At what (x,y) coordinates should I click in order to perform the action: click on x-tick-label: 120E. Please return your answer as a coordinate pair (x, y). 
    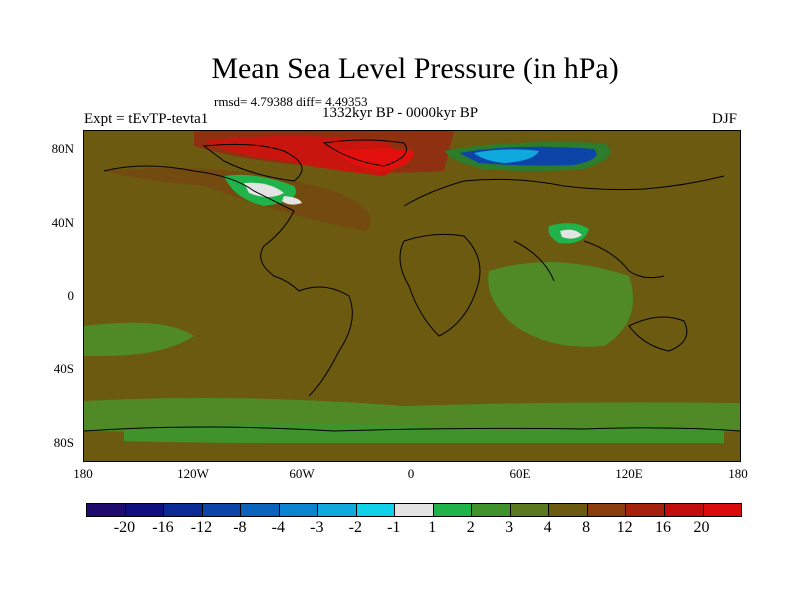
    Looking at the image, I should click on (629, 473).